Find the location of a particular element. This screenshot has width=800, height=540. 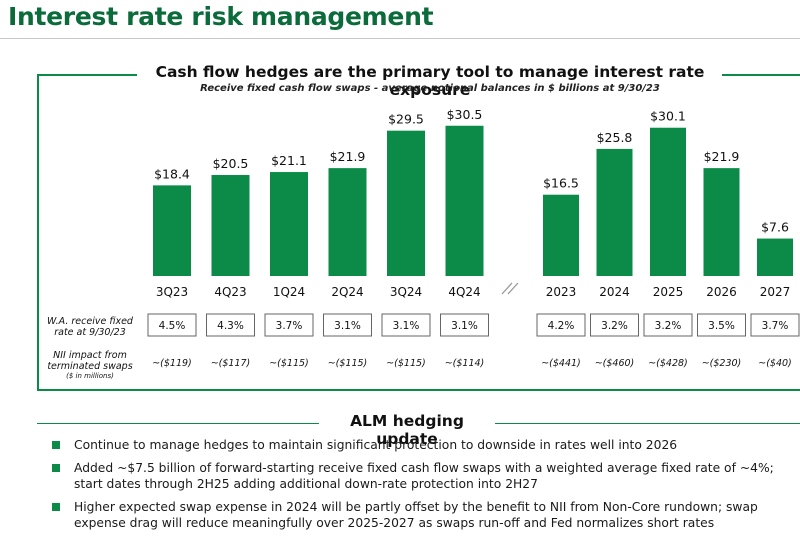

category-label: 2024 is located at coordinates (614, 292).